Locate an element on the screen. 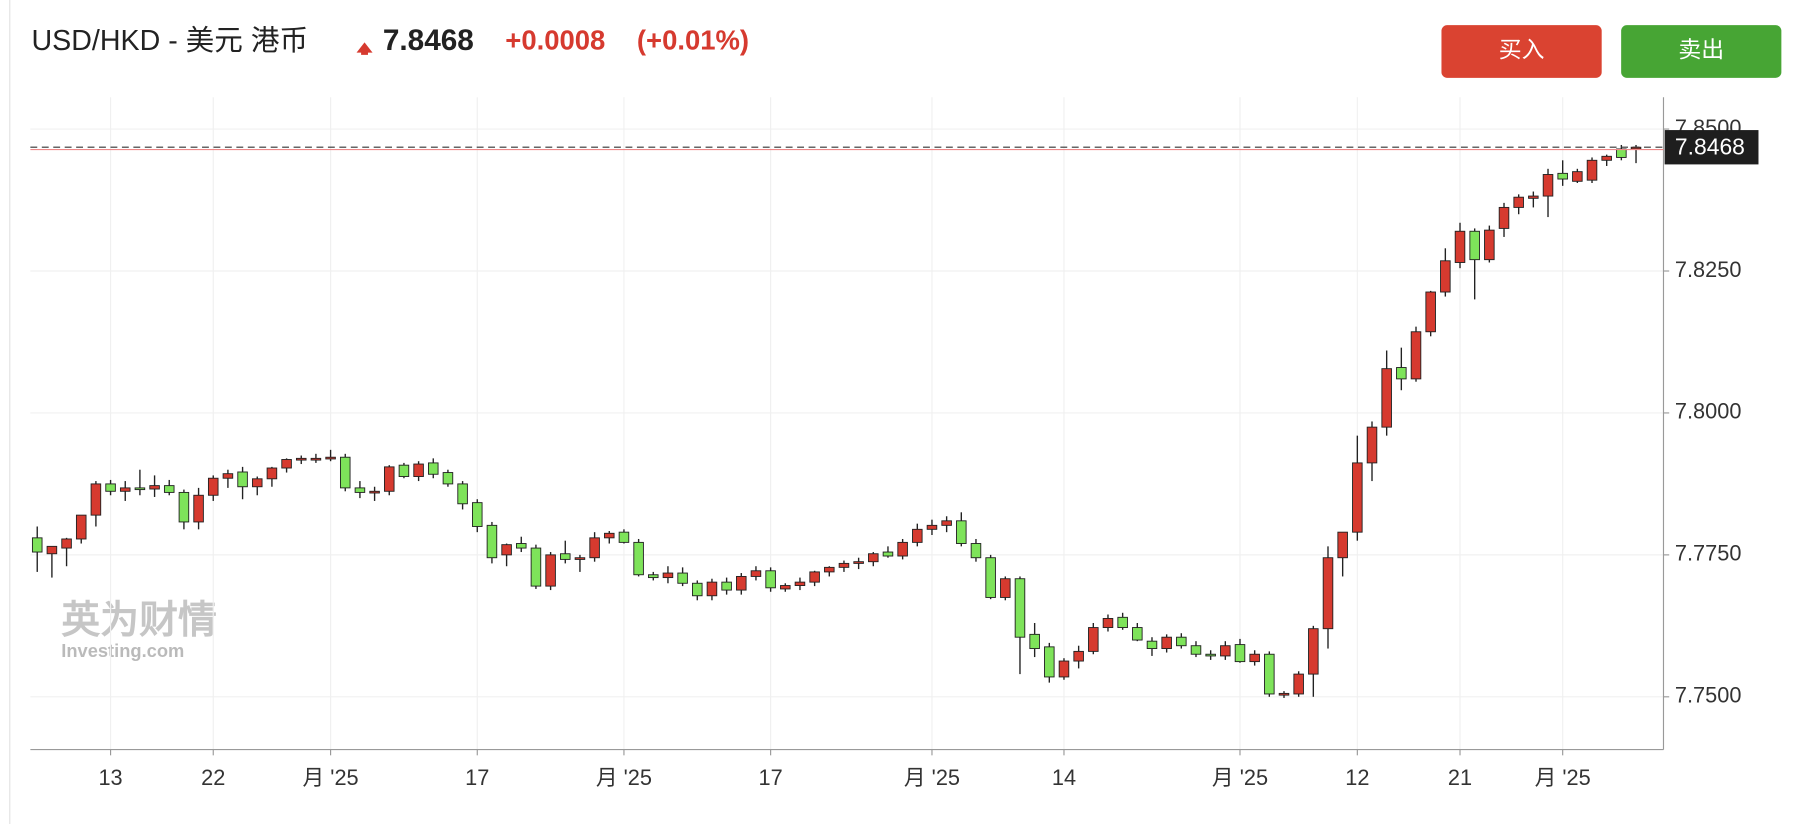 Image resolution: width=1798 pixels, height=824 pixels. buy-button-bg is located at coordinates (1521, 51).